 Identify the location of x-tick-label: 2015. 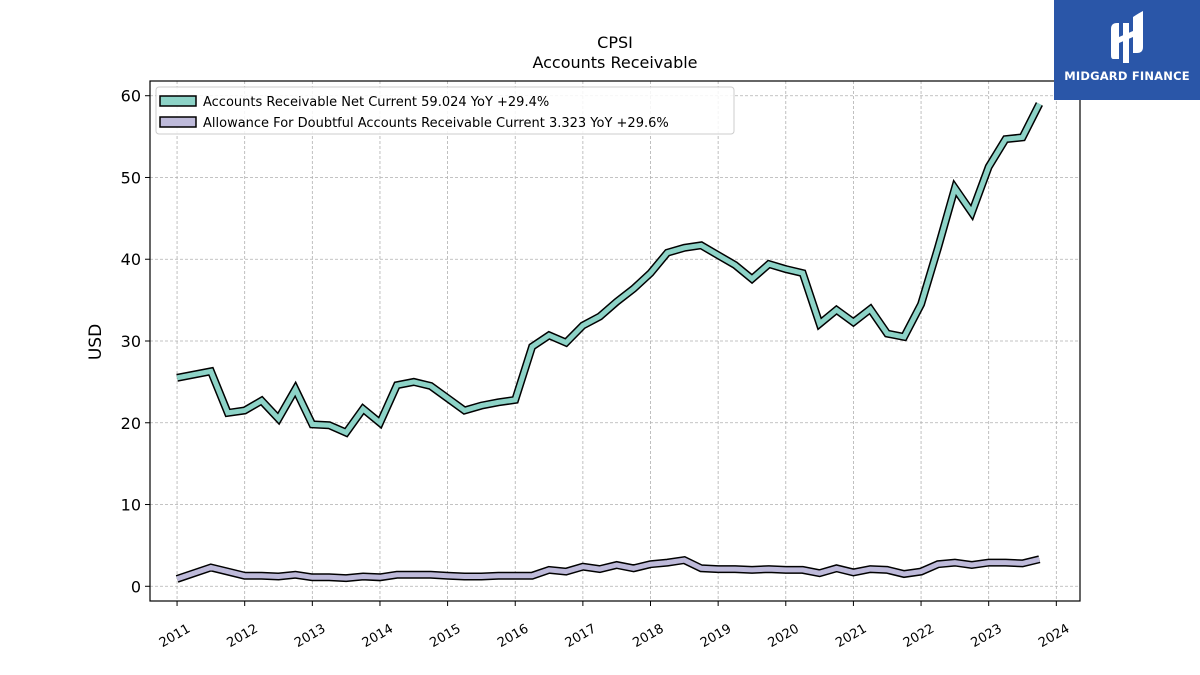
(445, 636).